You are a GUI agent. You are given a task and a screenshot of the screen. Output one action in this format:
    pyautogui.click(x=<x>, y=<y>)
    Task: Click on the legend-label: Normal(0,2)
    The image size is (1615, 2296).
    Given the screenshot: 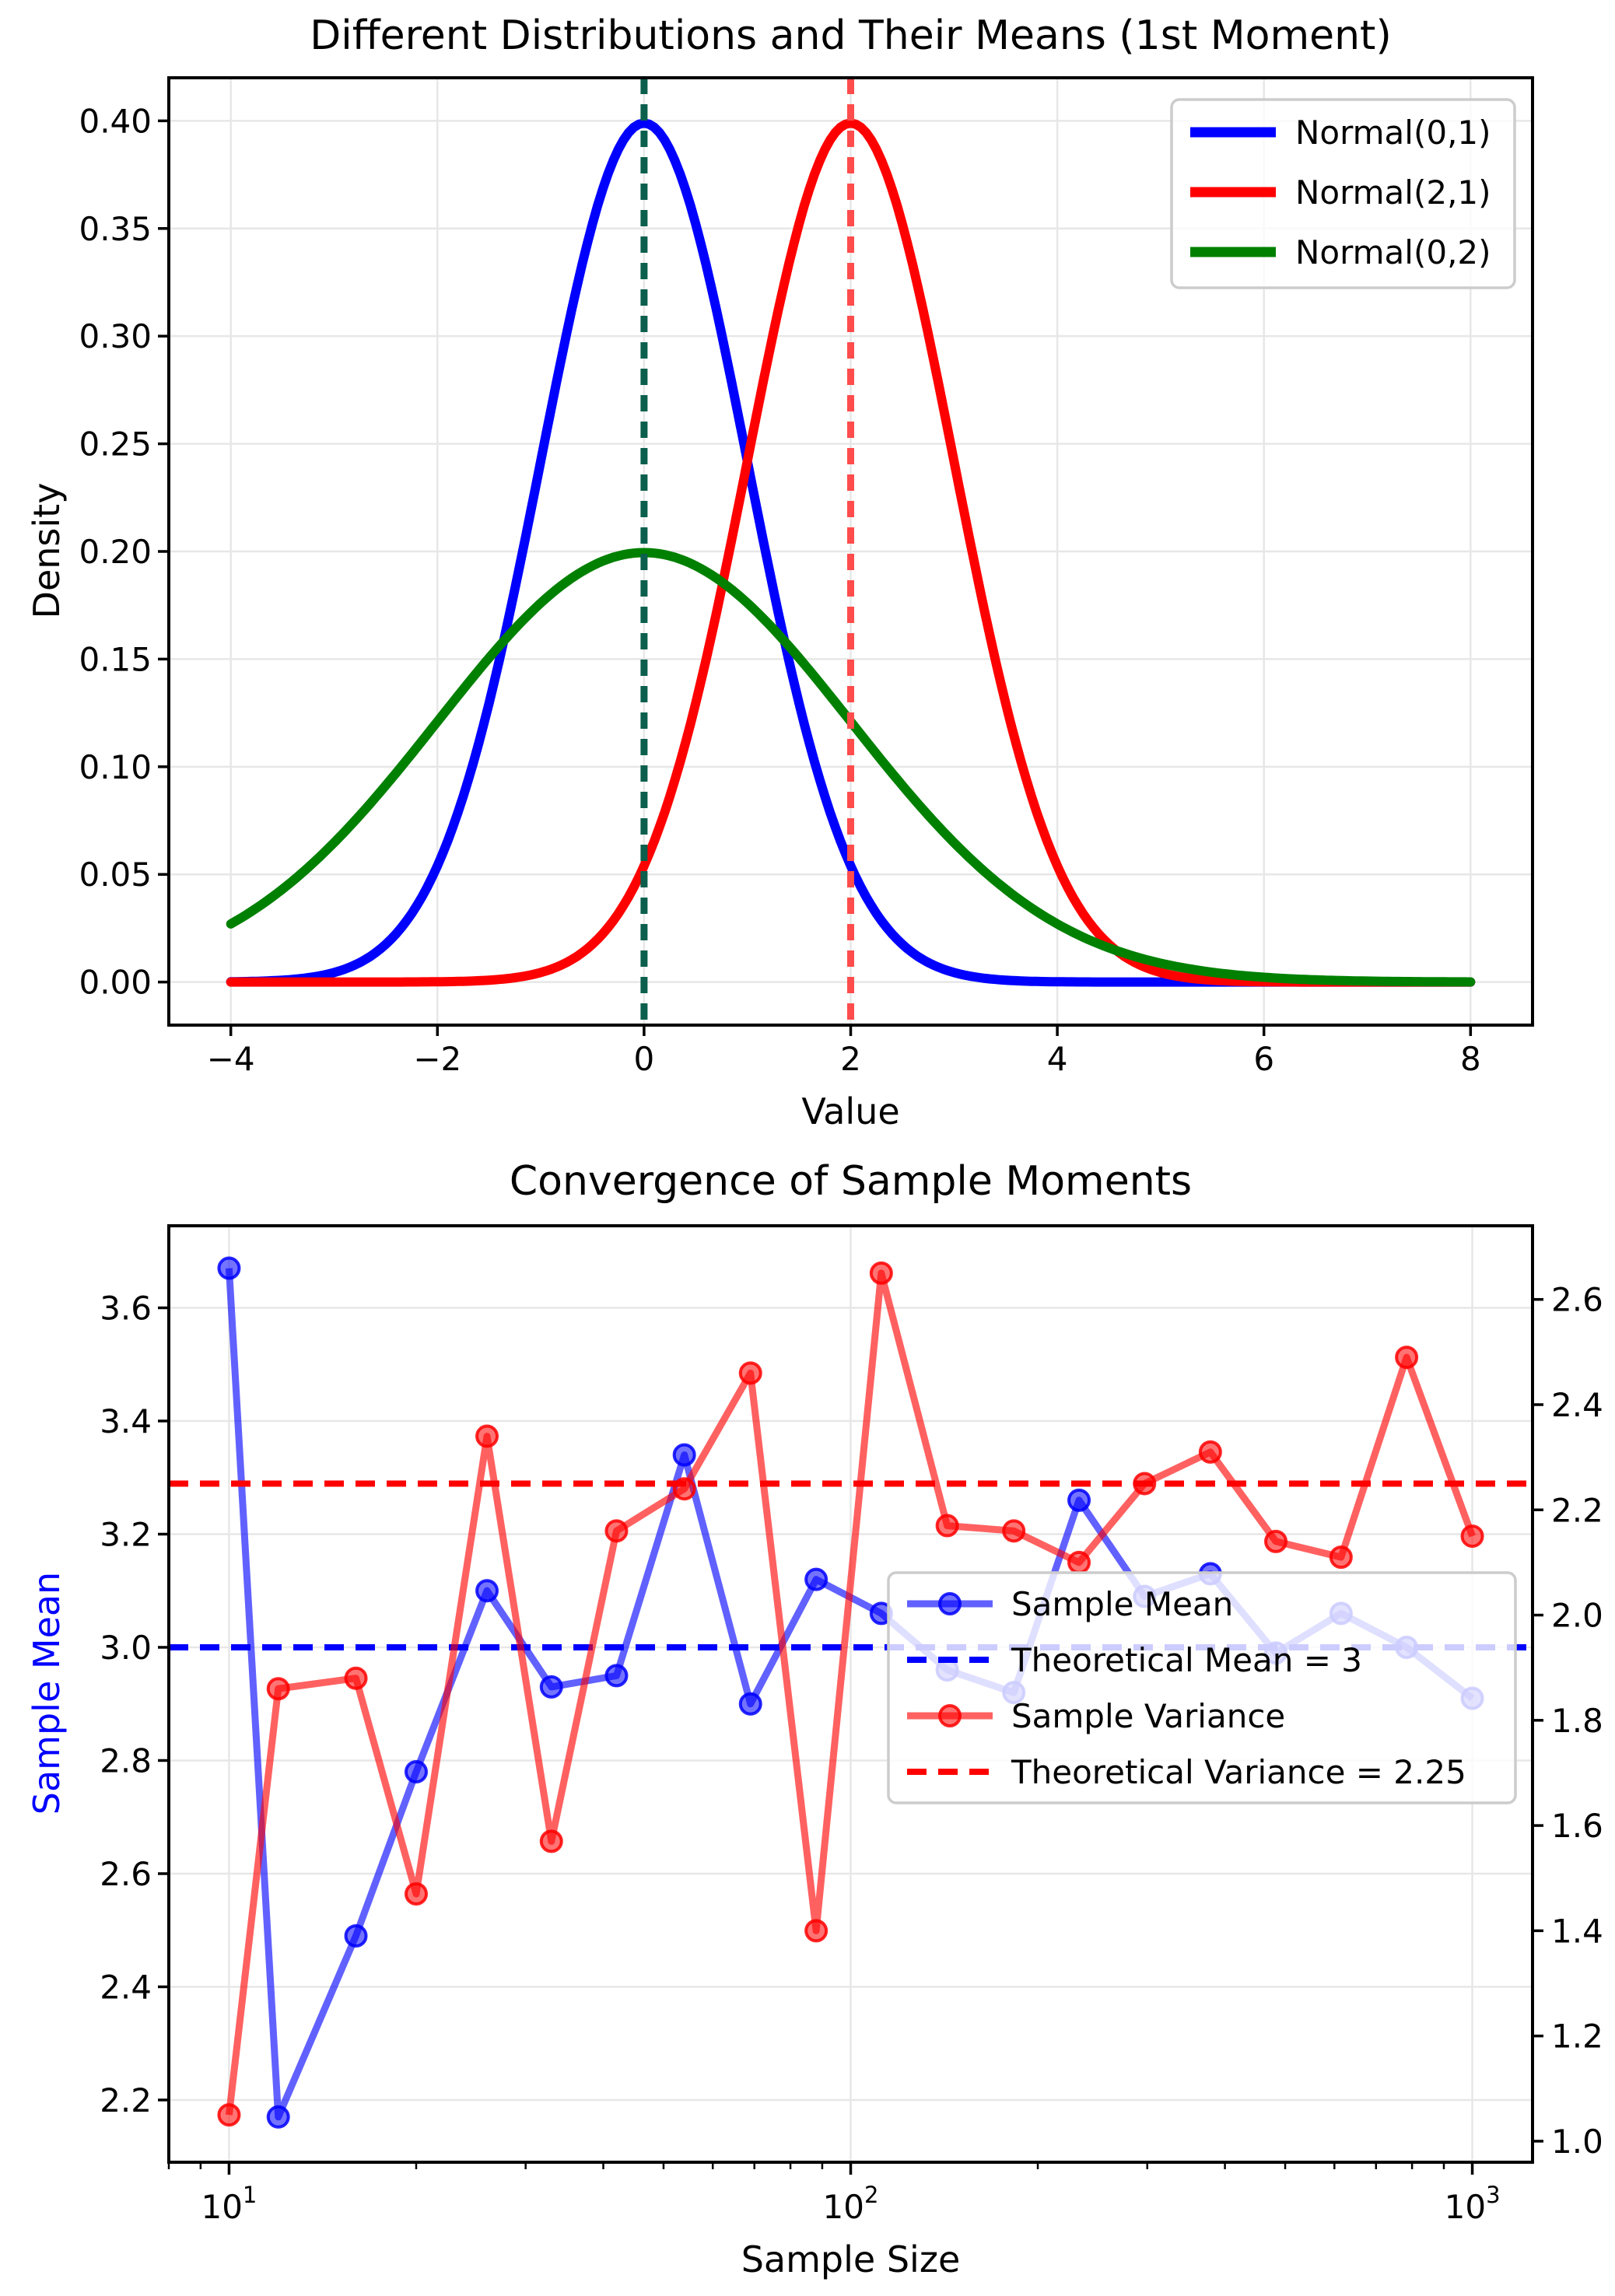 What is the action you would take?
    pyautogui.click(x=1393, y=252)
    